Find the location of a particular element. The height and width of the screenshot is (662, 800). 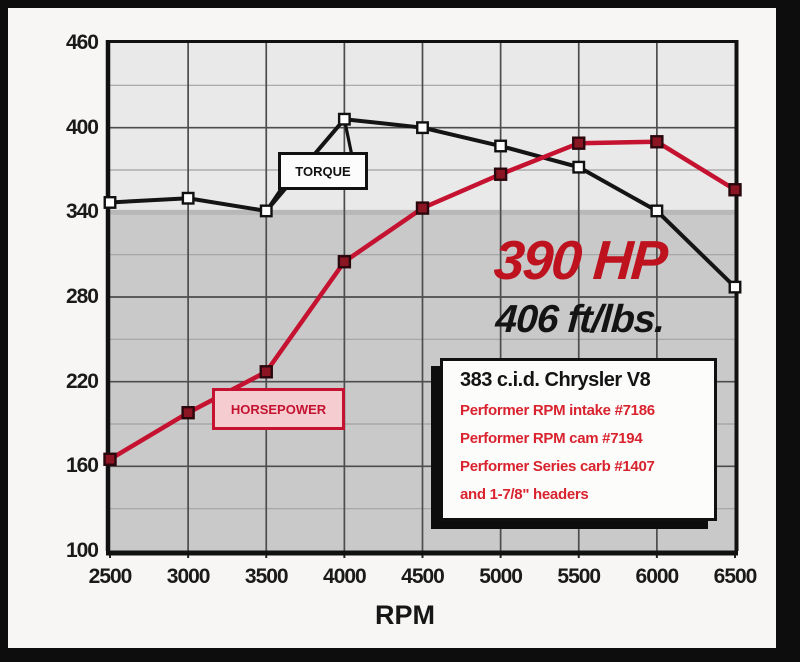

peak-torque-annotation: 406 ft/lbs. is located at coordinates (580, 319).